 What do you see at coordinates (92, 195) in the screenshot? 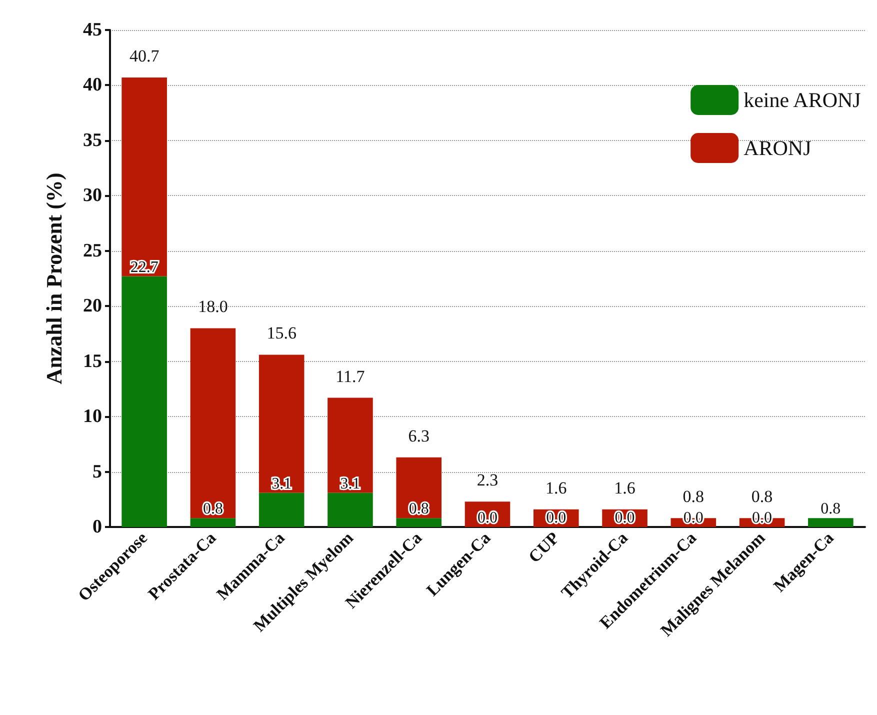
I see `y-tick-label: 30` at bounding box center [92, 195].